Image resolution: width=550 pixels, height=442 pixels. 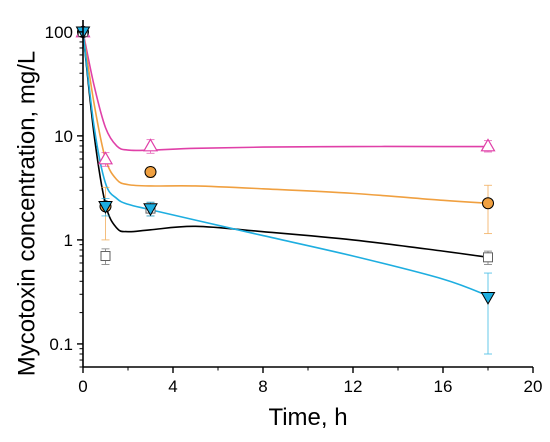 What do you see at coordinates (68, 240) in the screenshot?
I see `y-tick-label-1: 1` at bounding box center [68, 240].